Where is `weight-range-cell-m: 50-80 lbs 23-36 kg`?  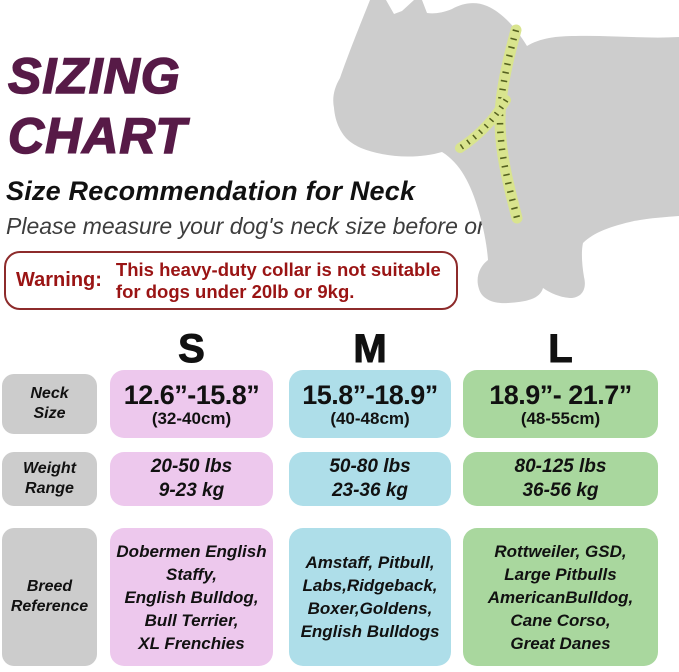
weight-range-cell-m: 50-80 lbs 23-36 kg is located at coordinates (370, 479).